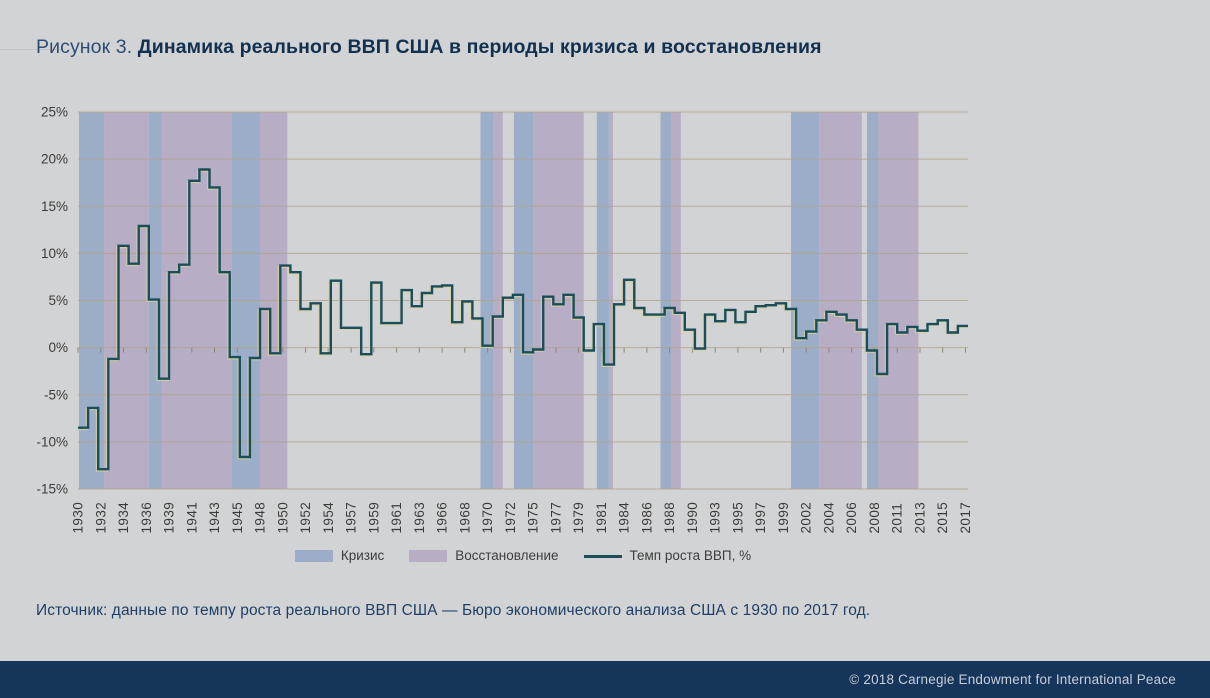 Image resolution: width=1210 pixels, height=698 pixels. What do you see at coordinates (31, 49) in the screenshot?
I see `title-rule` at bounding box center [31, 49].